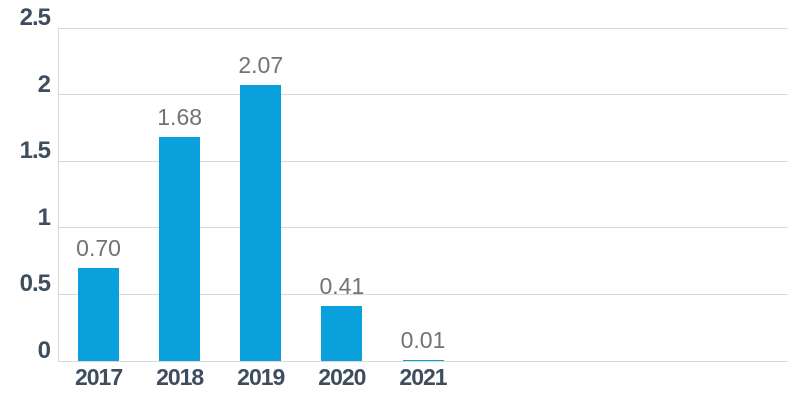  What do you see at coordinates (180, 377) in the screenshot?
I see `x-axis-category-label: 2018` at bounding box center [180, 377].